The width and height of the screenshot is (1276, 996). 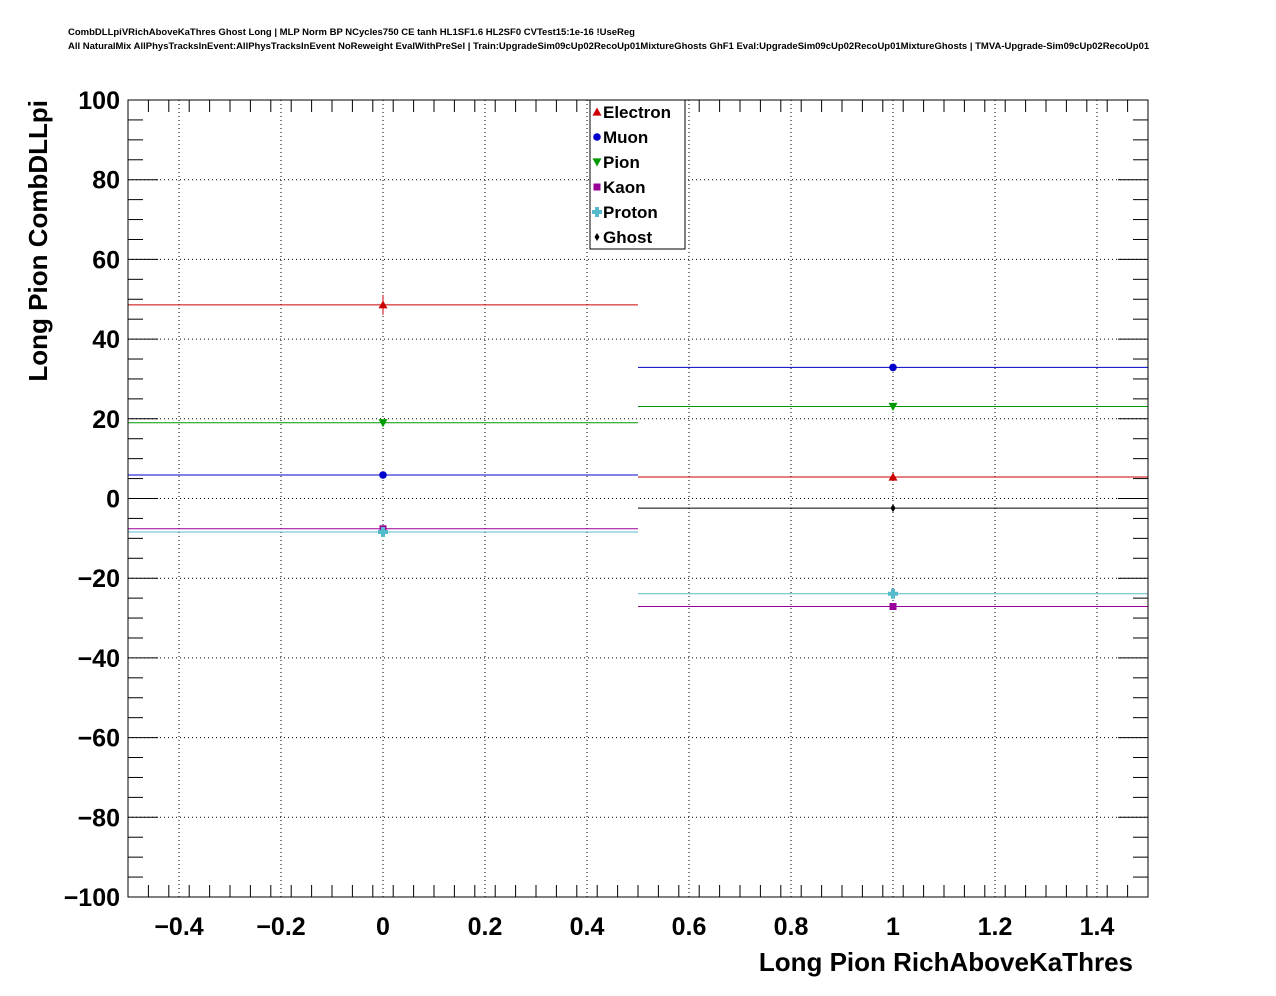 I want to click on ghost-point, so click(x=893, y=508).